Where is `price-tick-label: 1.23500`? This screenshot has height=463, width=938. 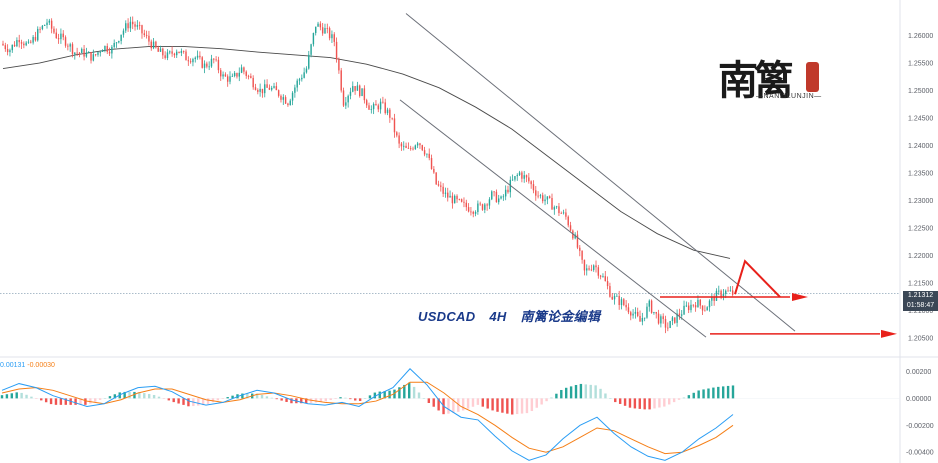
price-tick-label: 1.23500 is located at coordinates (920, 174).